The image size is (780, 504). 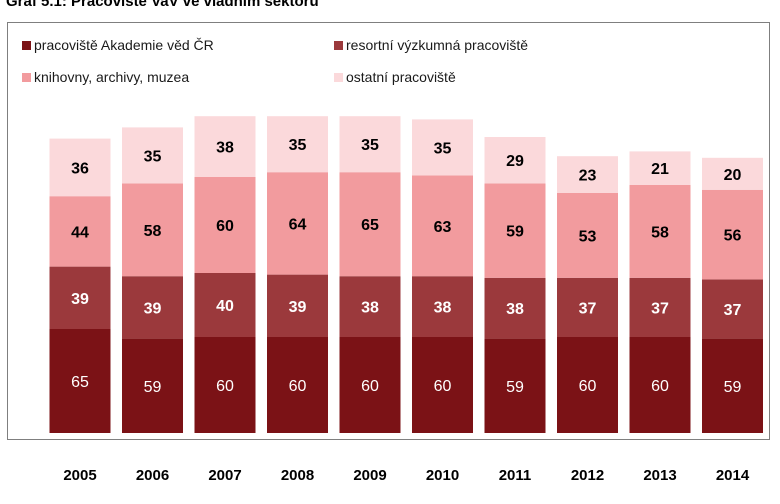 I want to click on bar-other-2009, so click(x=370, y=144).